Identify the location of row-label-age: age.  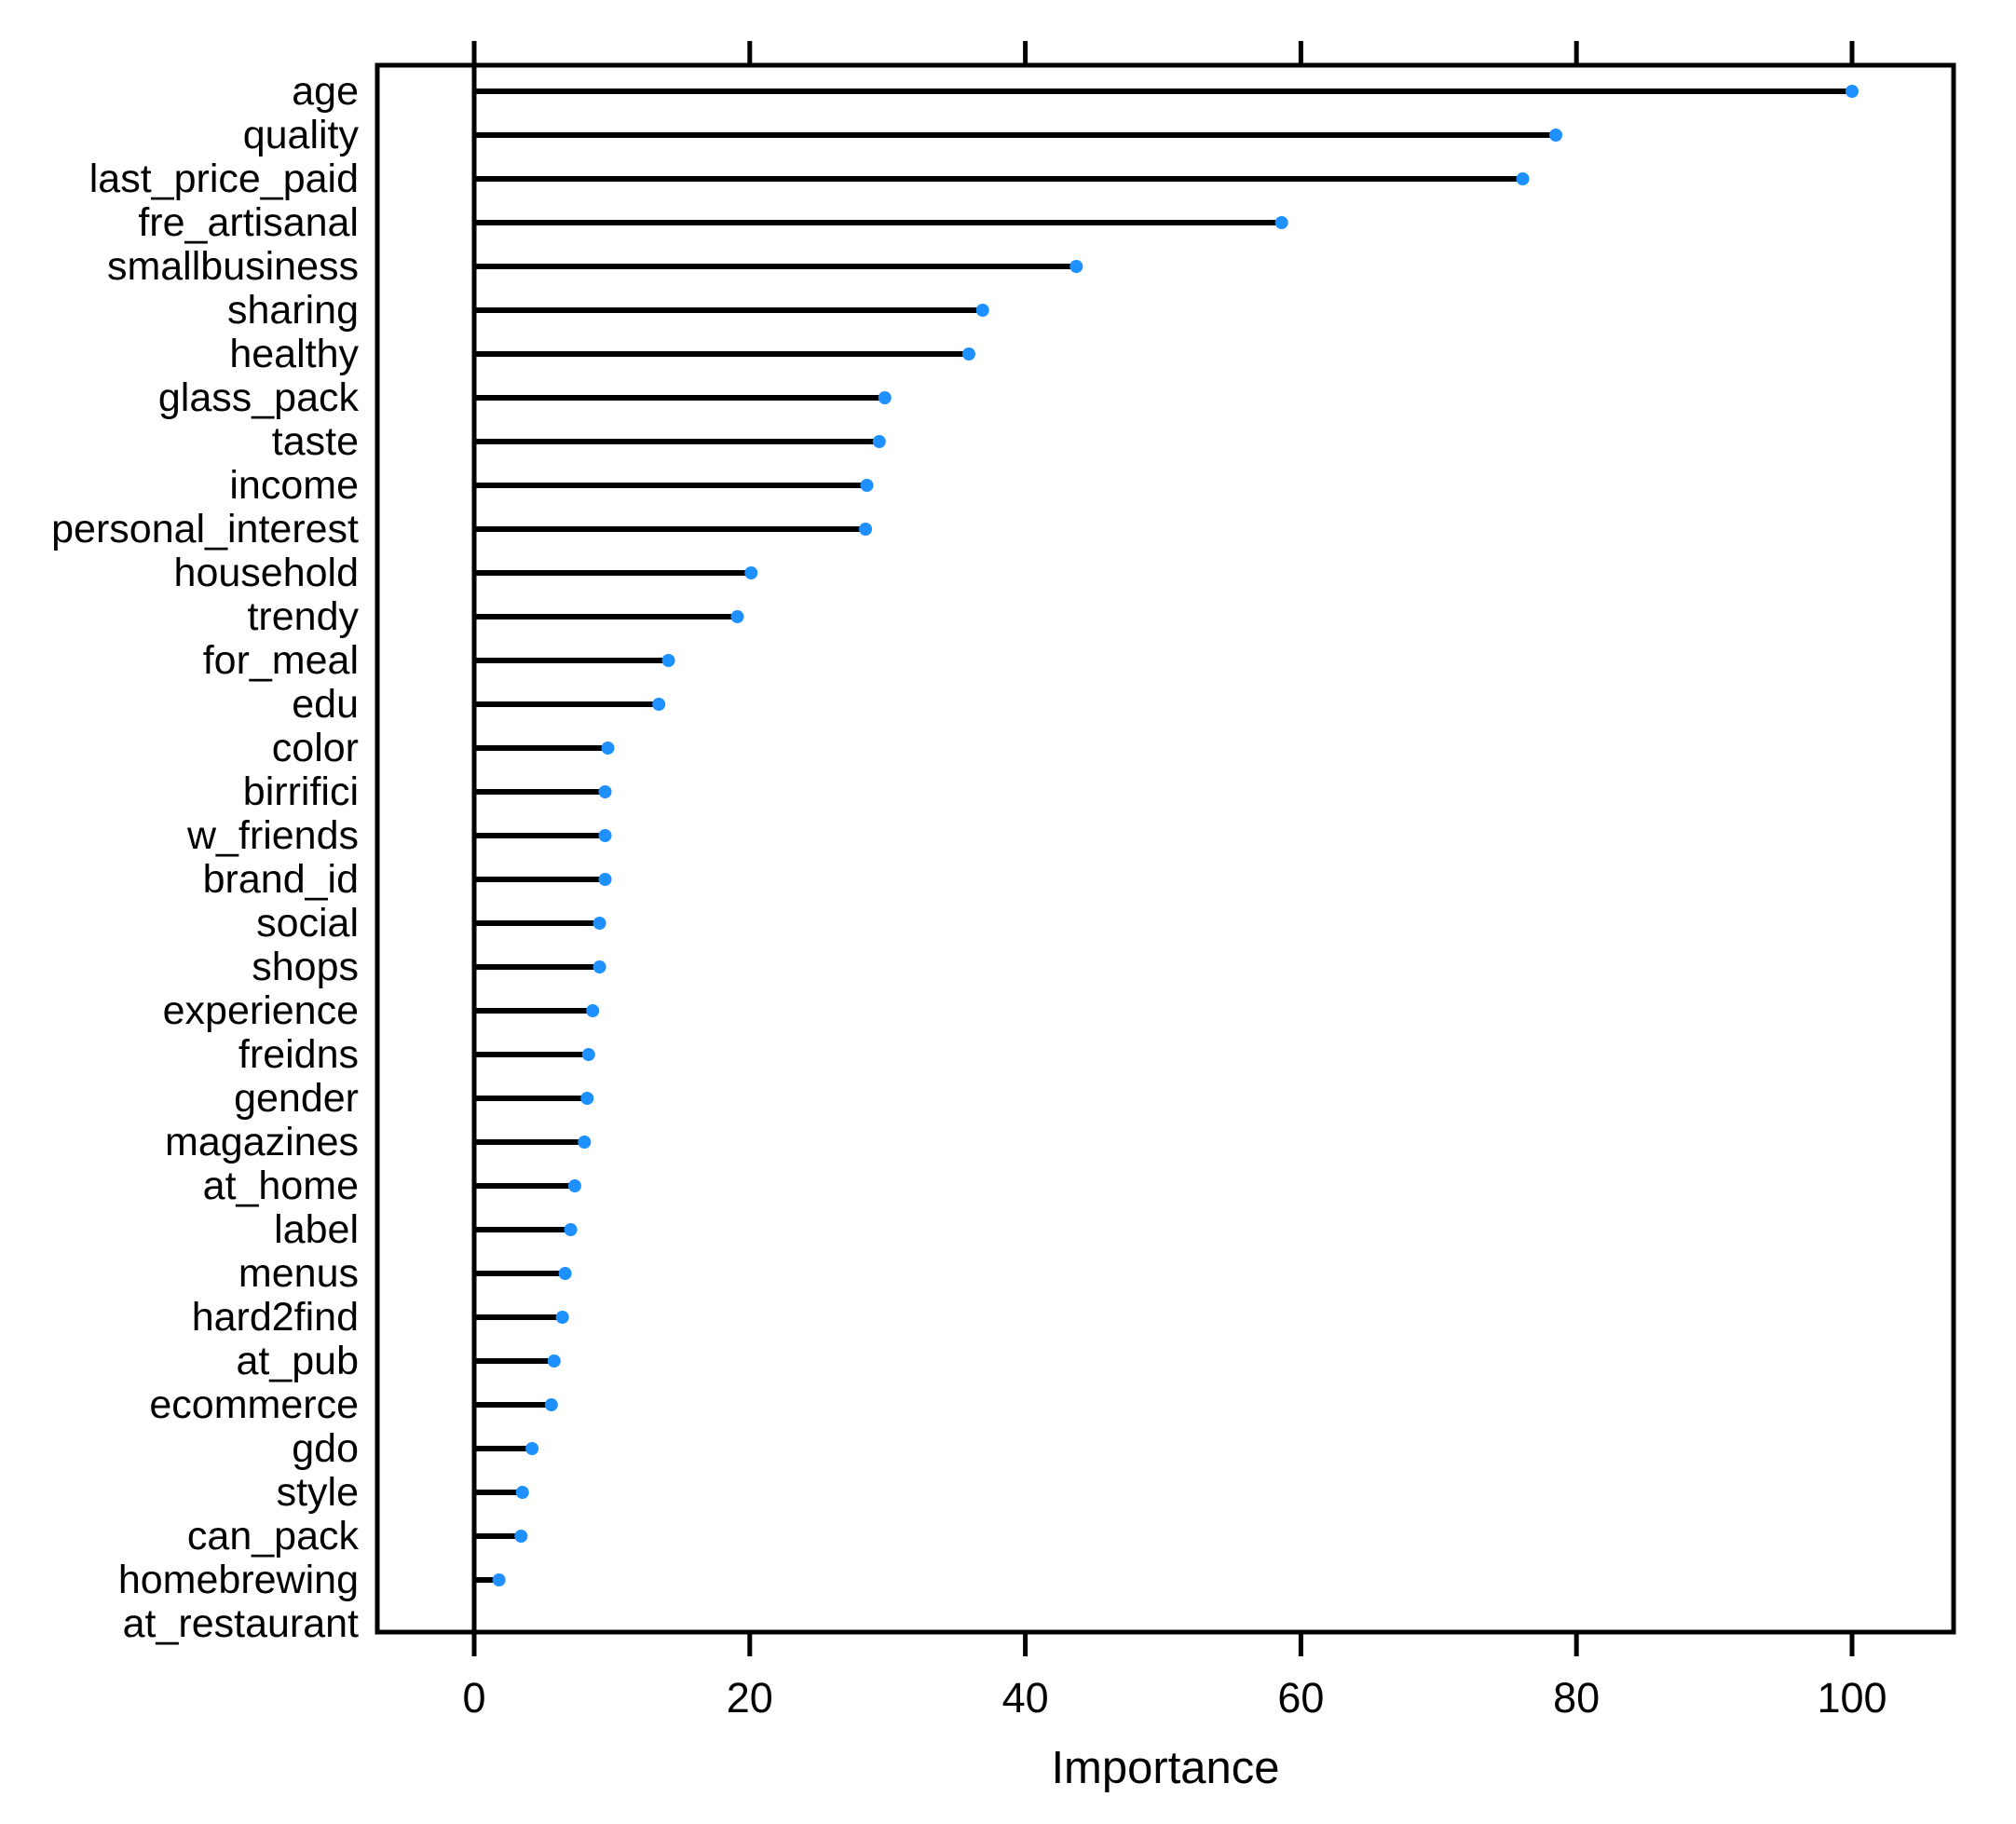
(325, 92).